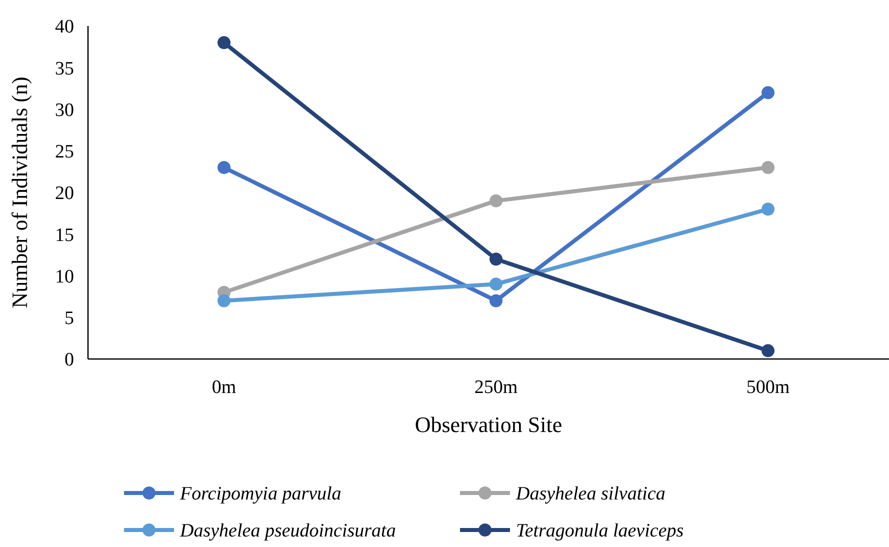 This screenshot has width=889, height=547. What do you see at coordinates (69, 360) in the screenshot?
I see `y-tick-label: 0` at bounding box center [69, 360].